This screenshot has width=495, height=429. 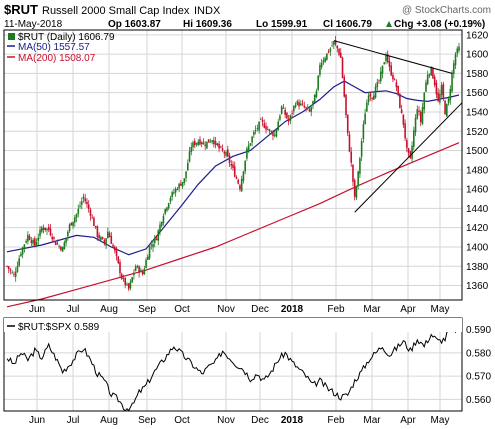 I want to click on x-tick-label: Oct, so click(x=182, y=309).